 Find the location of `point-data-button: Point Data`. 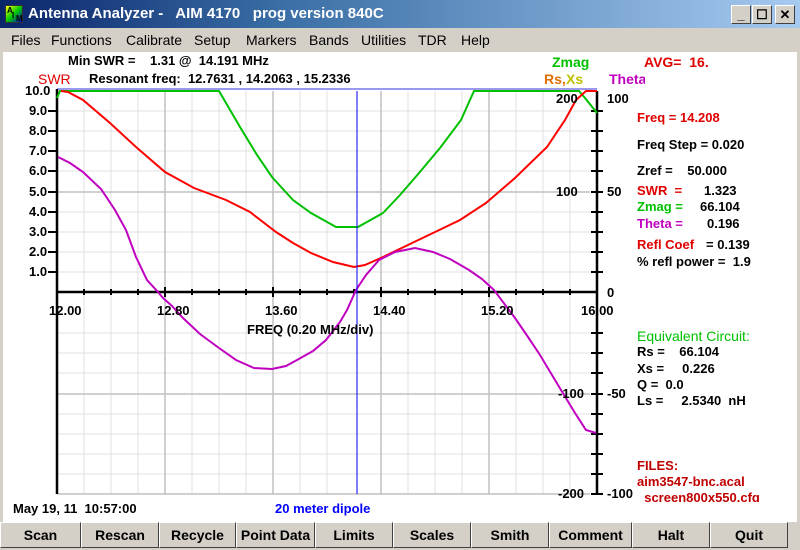

point-data-button: Point Data is located at coordinates (275, 535).